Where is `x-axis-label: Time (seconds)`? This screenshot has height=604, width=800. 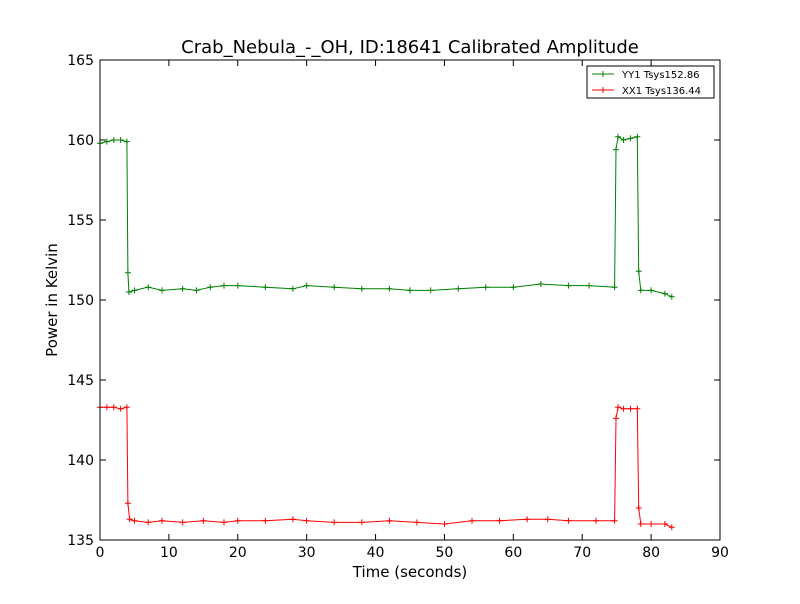
x-axis-label: Time (seconds) is located at coordinates (410, 572).